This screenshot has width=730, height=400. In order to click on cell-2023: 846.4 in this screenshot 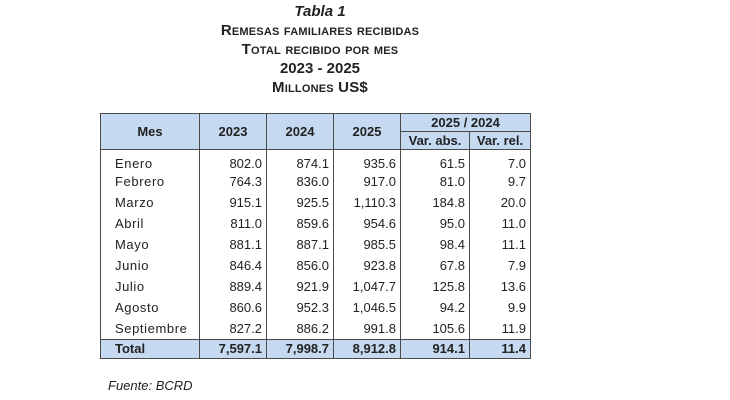, I will do `click(233, 265)`.